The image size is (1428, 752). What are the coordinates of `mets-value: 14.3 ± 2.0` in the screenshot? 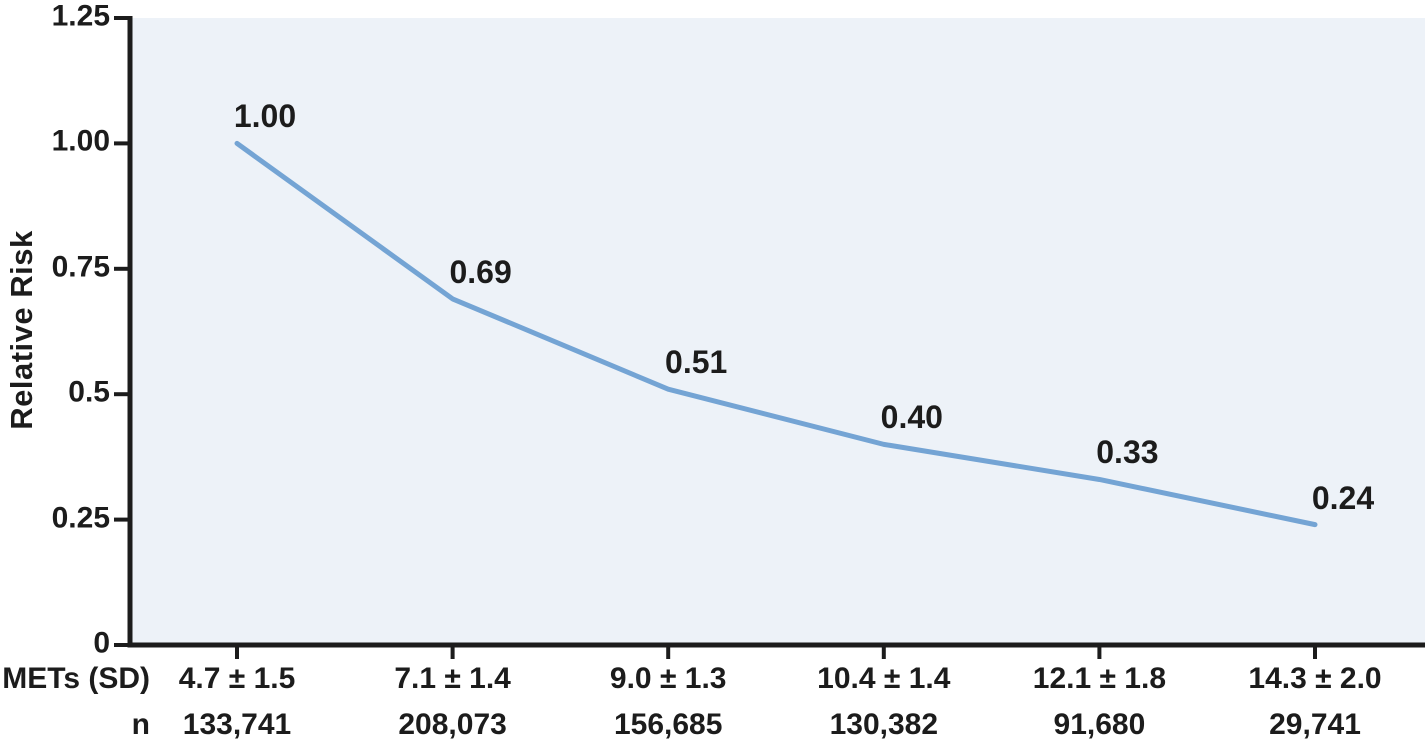 It's located at (1315, 678).